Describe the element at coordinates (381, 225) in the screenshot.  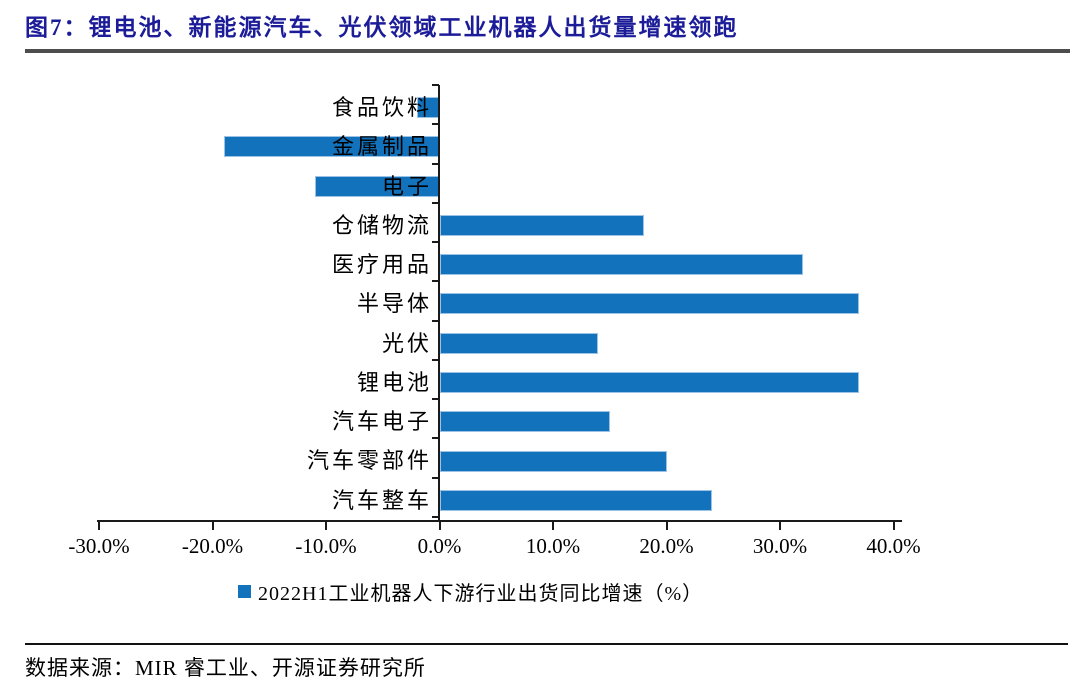
I see `category-label: 仓储物流` at that location.